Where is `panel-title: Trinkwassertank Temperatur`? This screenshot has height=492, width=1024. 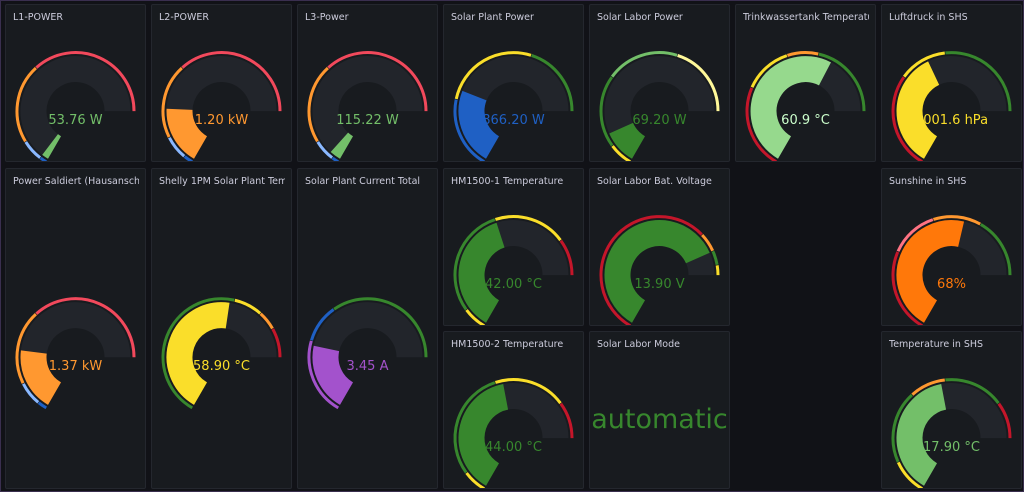 panel-title: Trinkwassertank Temperatur is located at coordinates (806, 17).